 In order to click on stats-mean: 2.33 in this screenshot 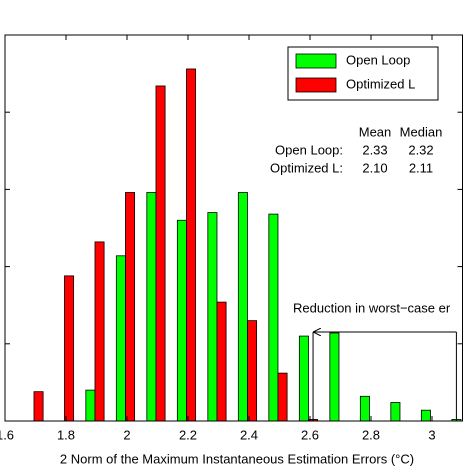, I will do `click(374, 149)`.